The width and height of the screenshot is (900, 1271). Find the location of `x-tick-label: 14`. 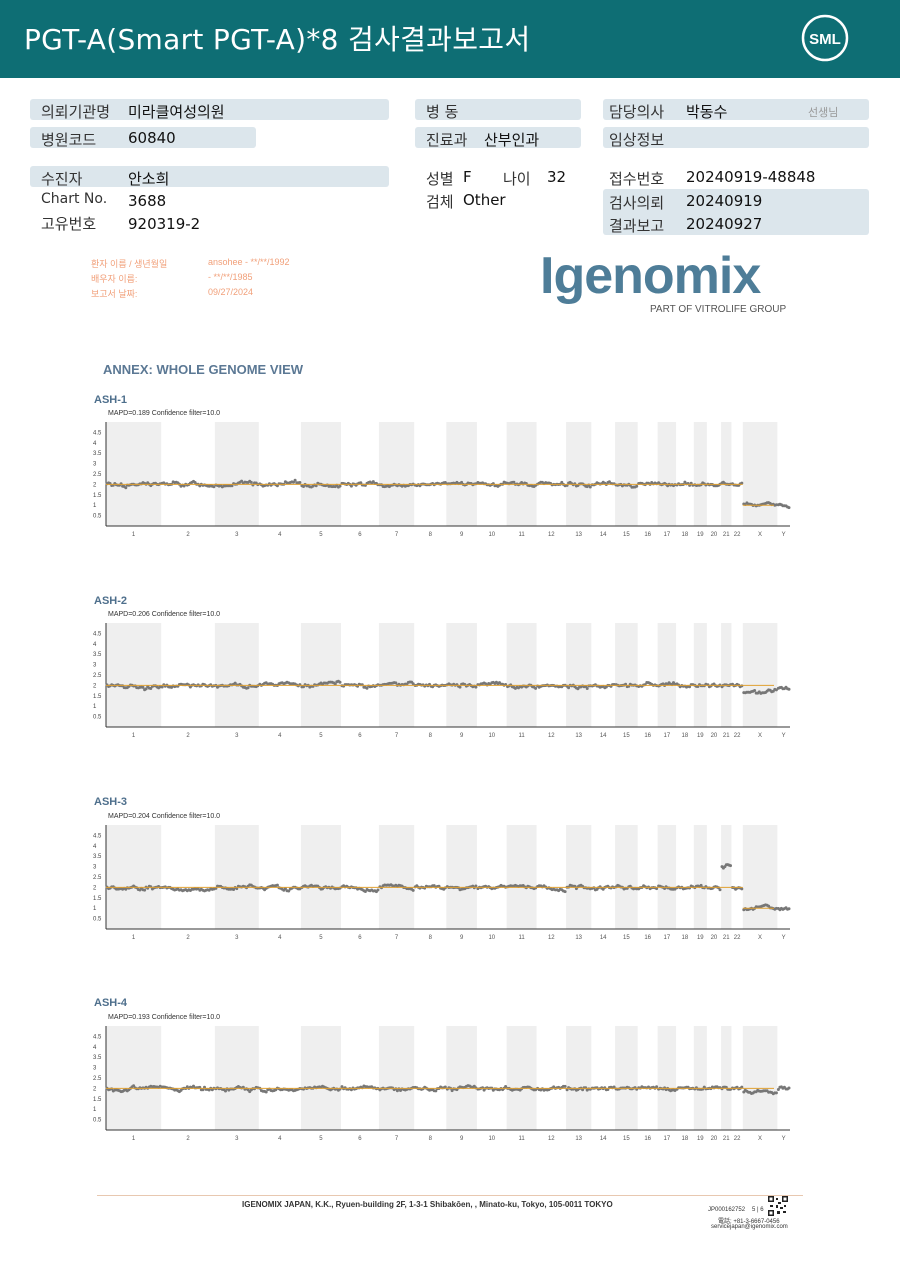

x-tick-label: 14 is located at coordinates (603, 938).